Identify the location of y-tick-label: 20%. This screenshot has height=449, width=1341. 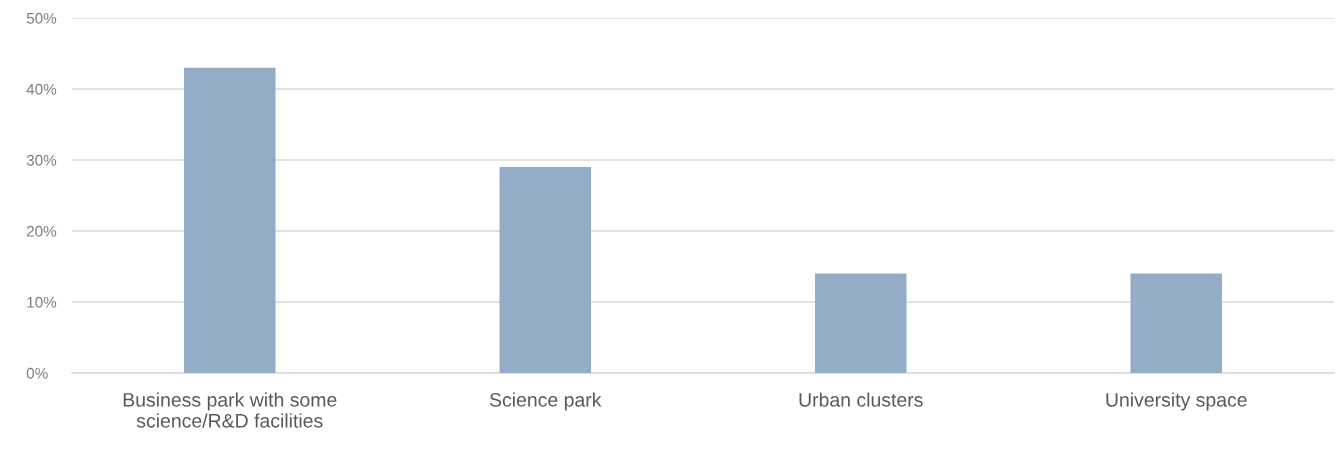
(41, 231).